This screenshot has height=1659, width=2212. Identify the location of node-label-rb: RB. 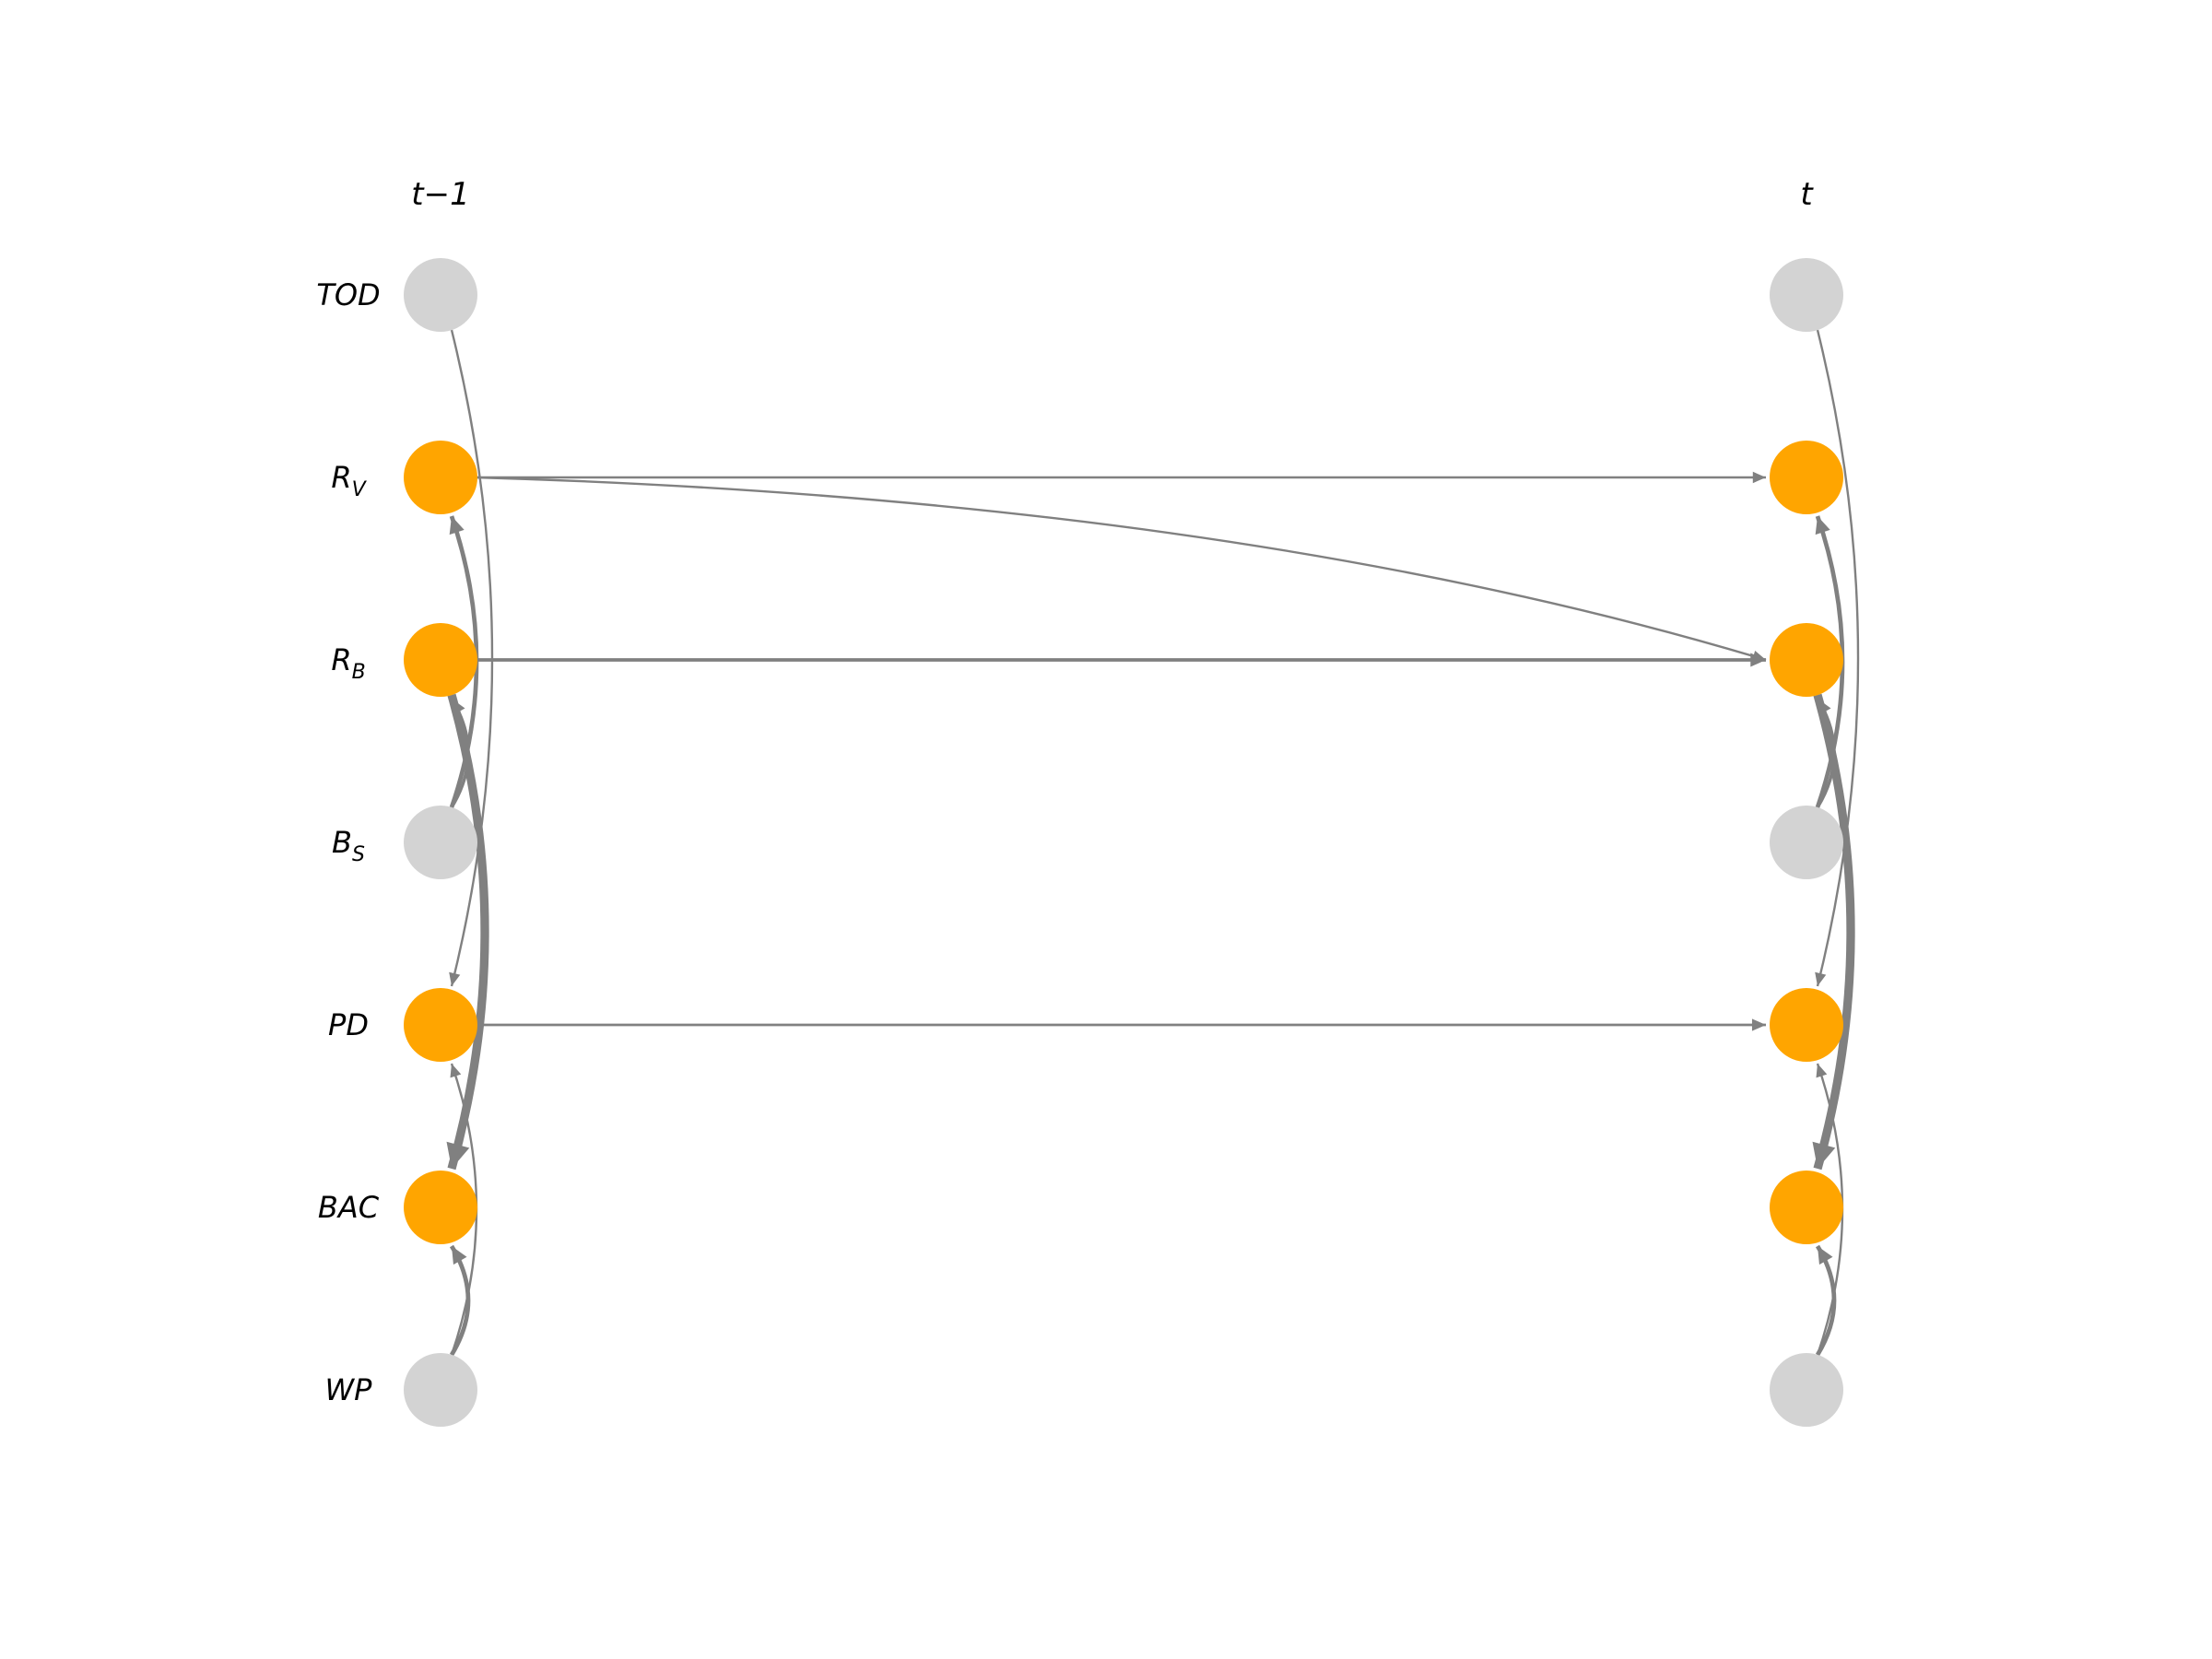
(348, 663).